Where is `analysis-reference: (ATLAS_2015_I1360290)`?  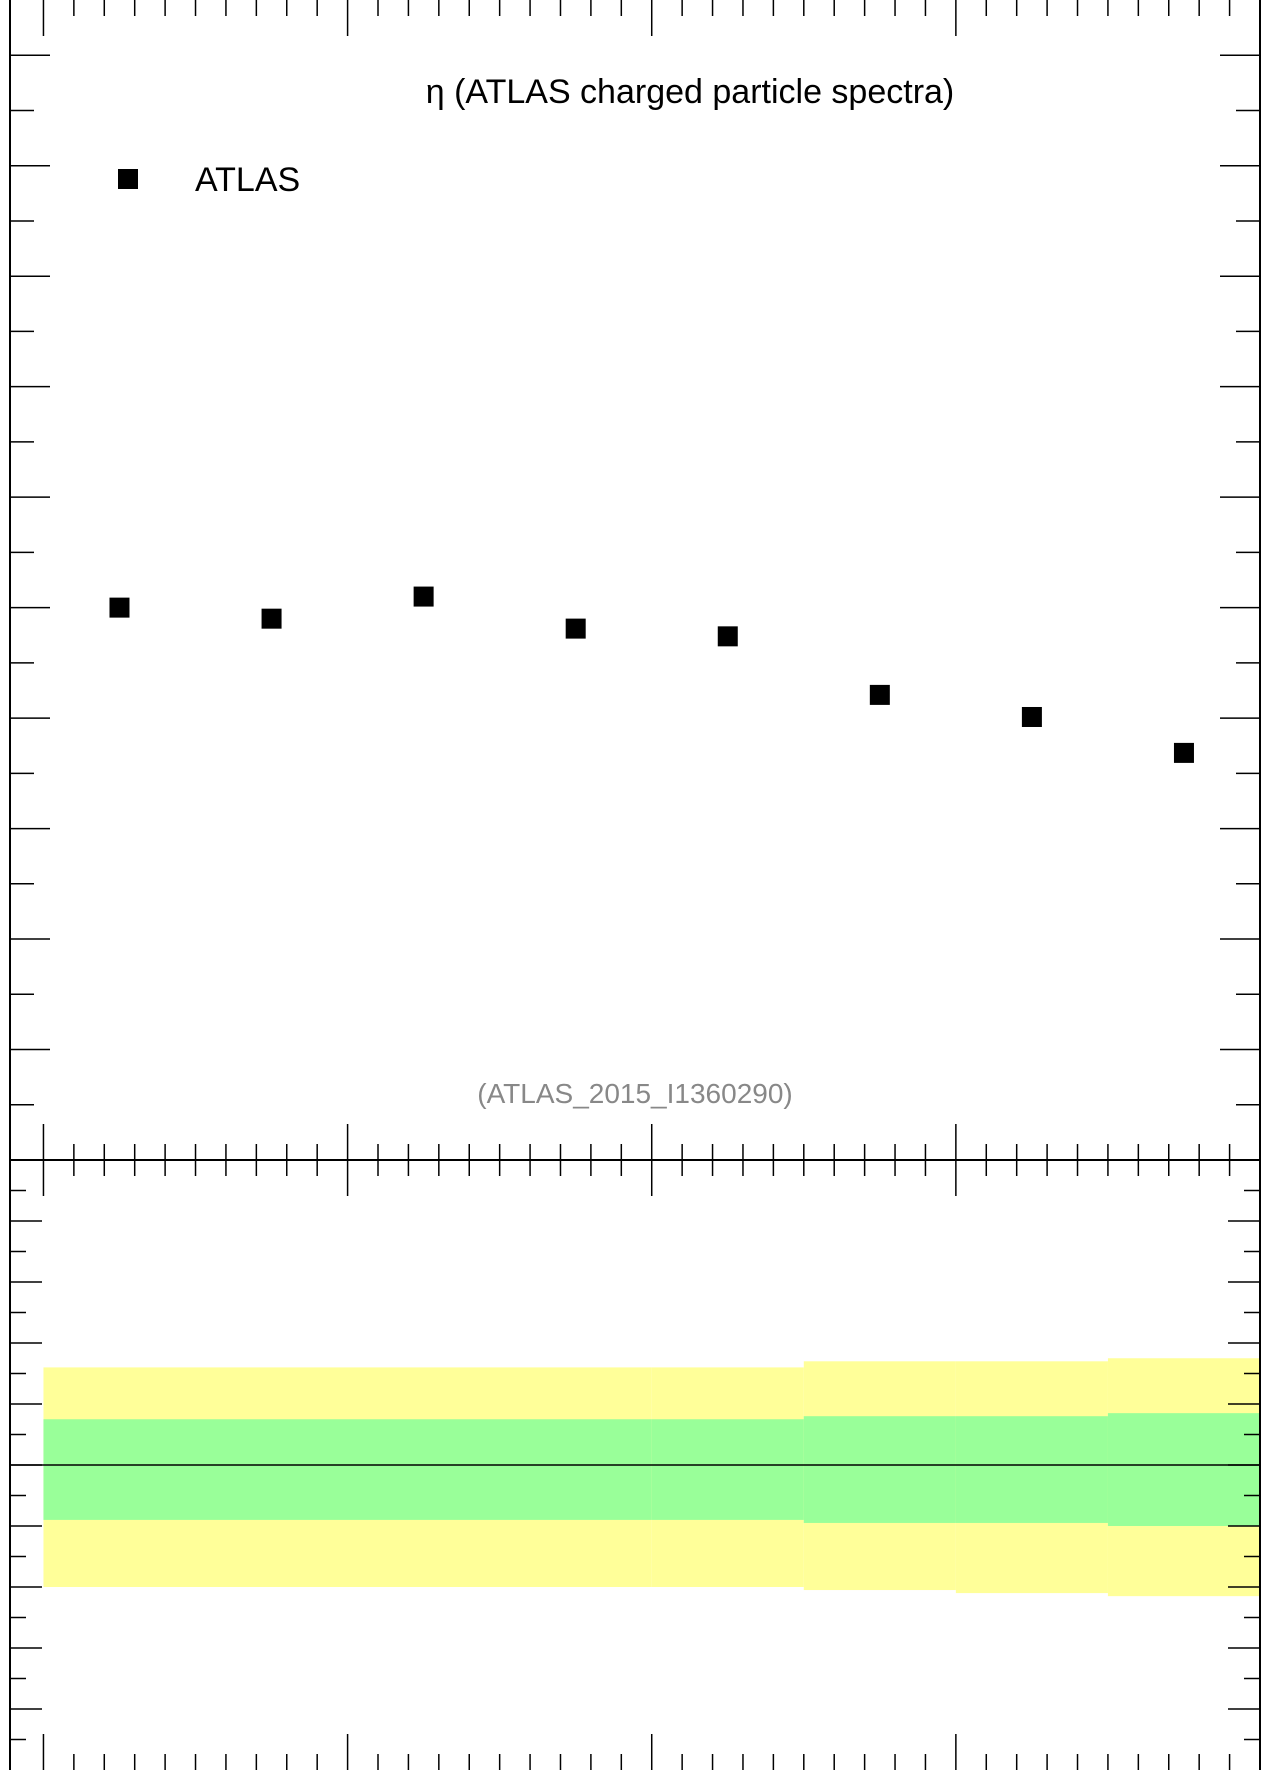 analysis-reference: (ATLAS_2015_I1360290) is located at coordinates (635, 1093).